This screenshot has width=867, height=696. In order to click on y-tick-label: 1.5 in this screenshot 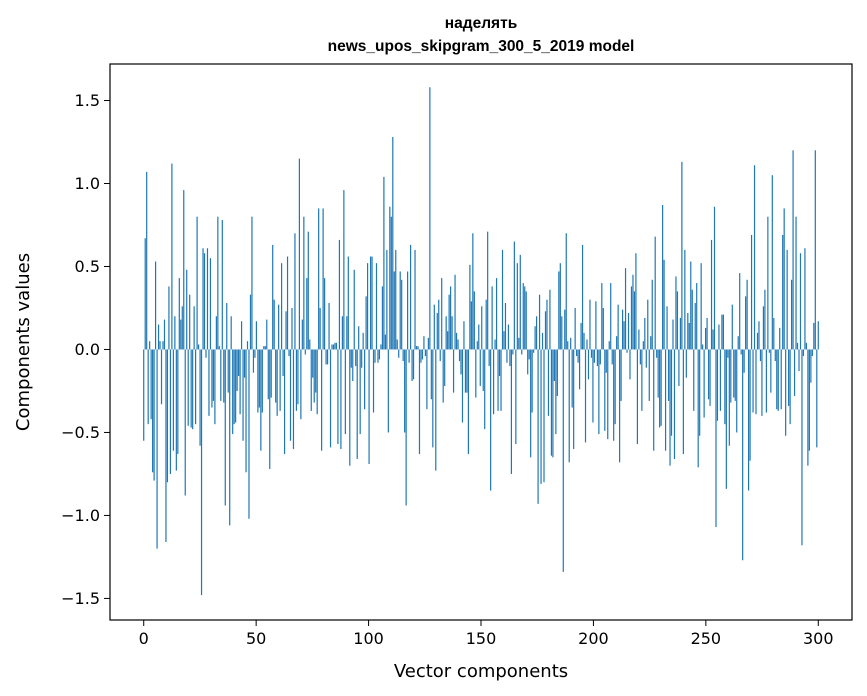, I will do `click(87, 100)`.